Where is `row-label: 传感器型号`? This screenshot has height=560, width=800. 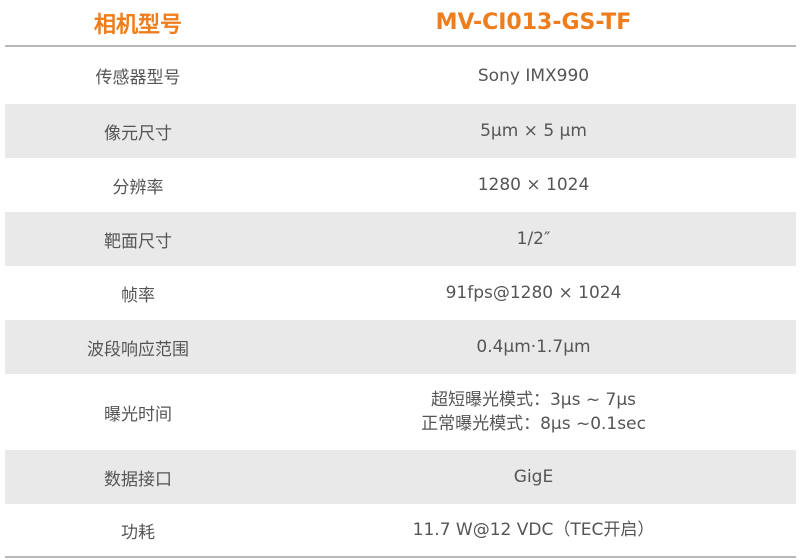 row-label: 传感器型号 is located at coordinates (138, 78).